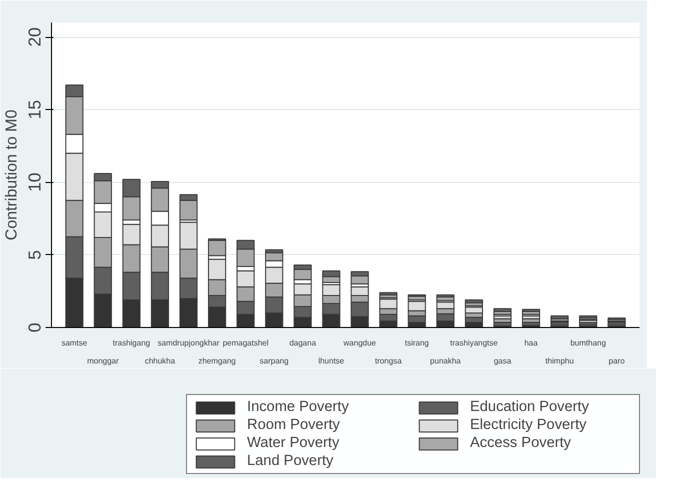 The height and width of the screenshot is (498, 677). Describe the element at coordinates (245, 343) in the screenshot. I see `x-tick-label: pemagatshel` at that location.